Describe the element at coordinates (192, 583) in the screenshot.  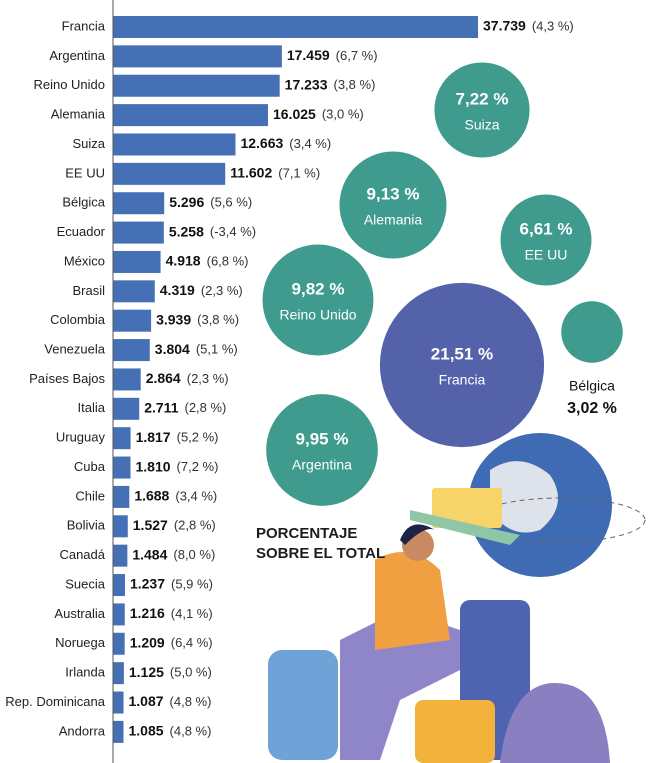
I see `change-label: (5,9 %)` at that location.